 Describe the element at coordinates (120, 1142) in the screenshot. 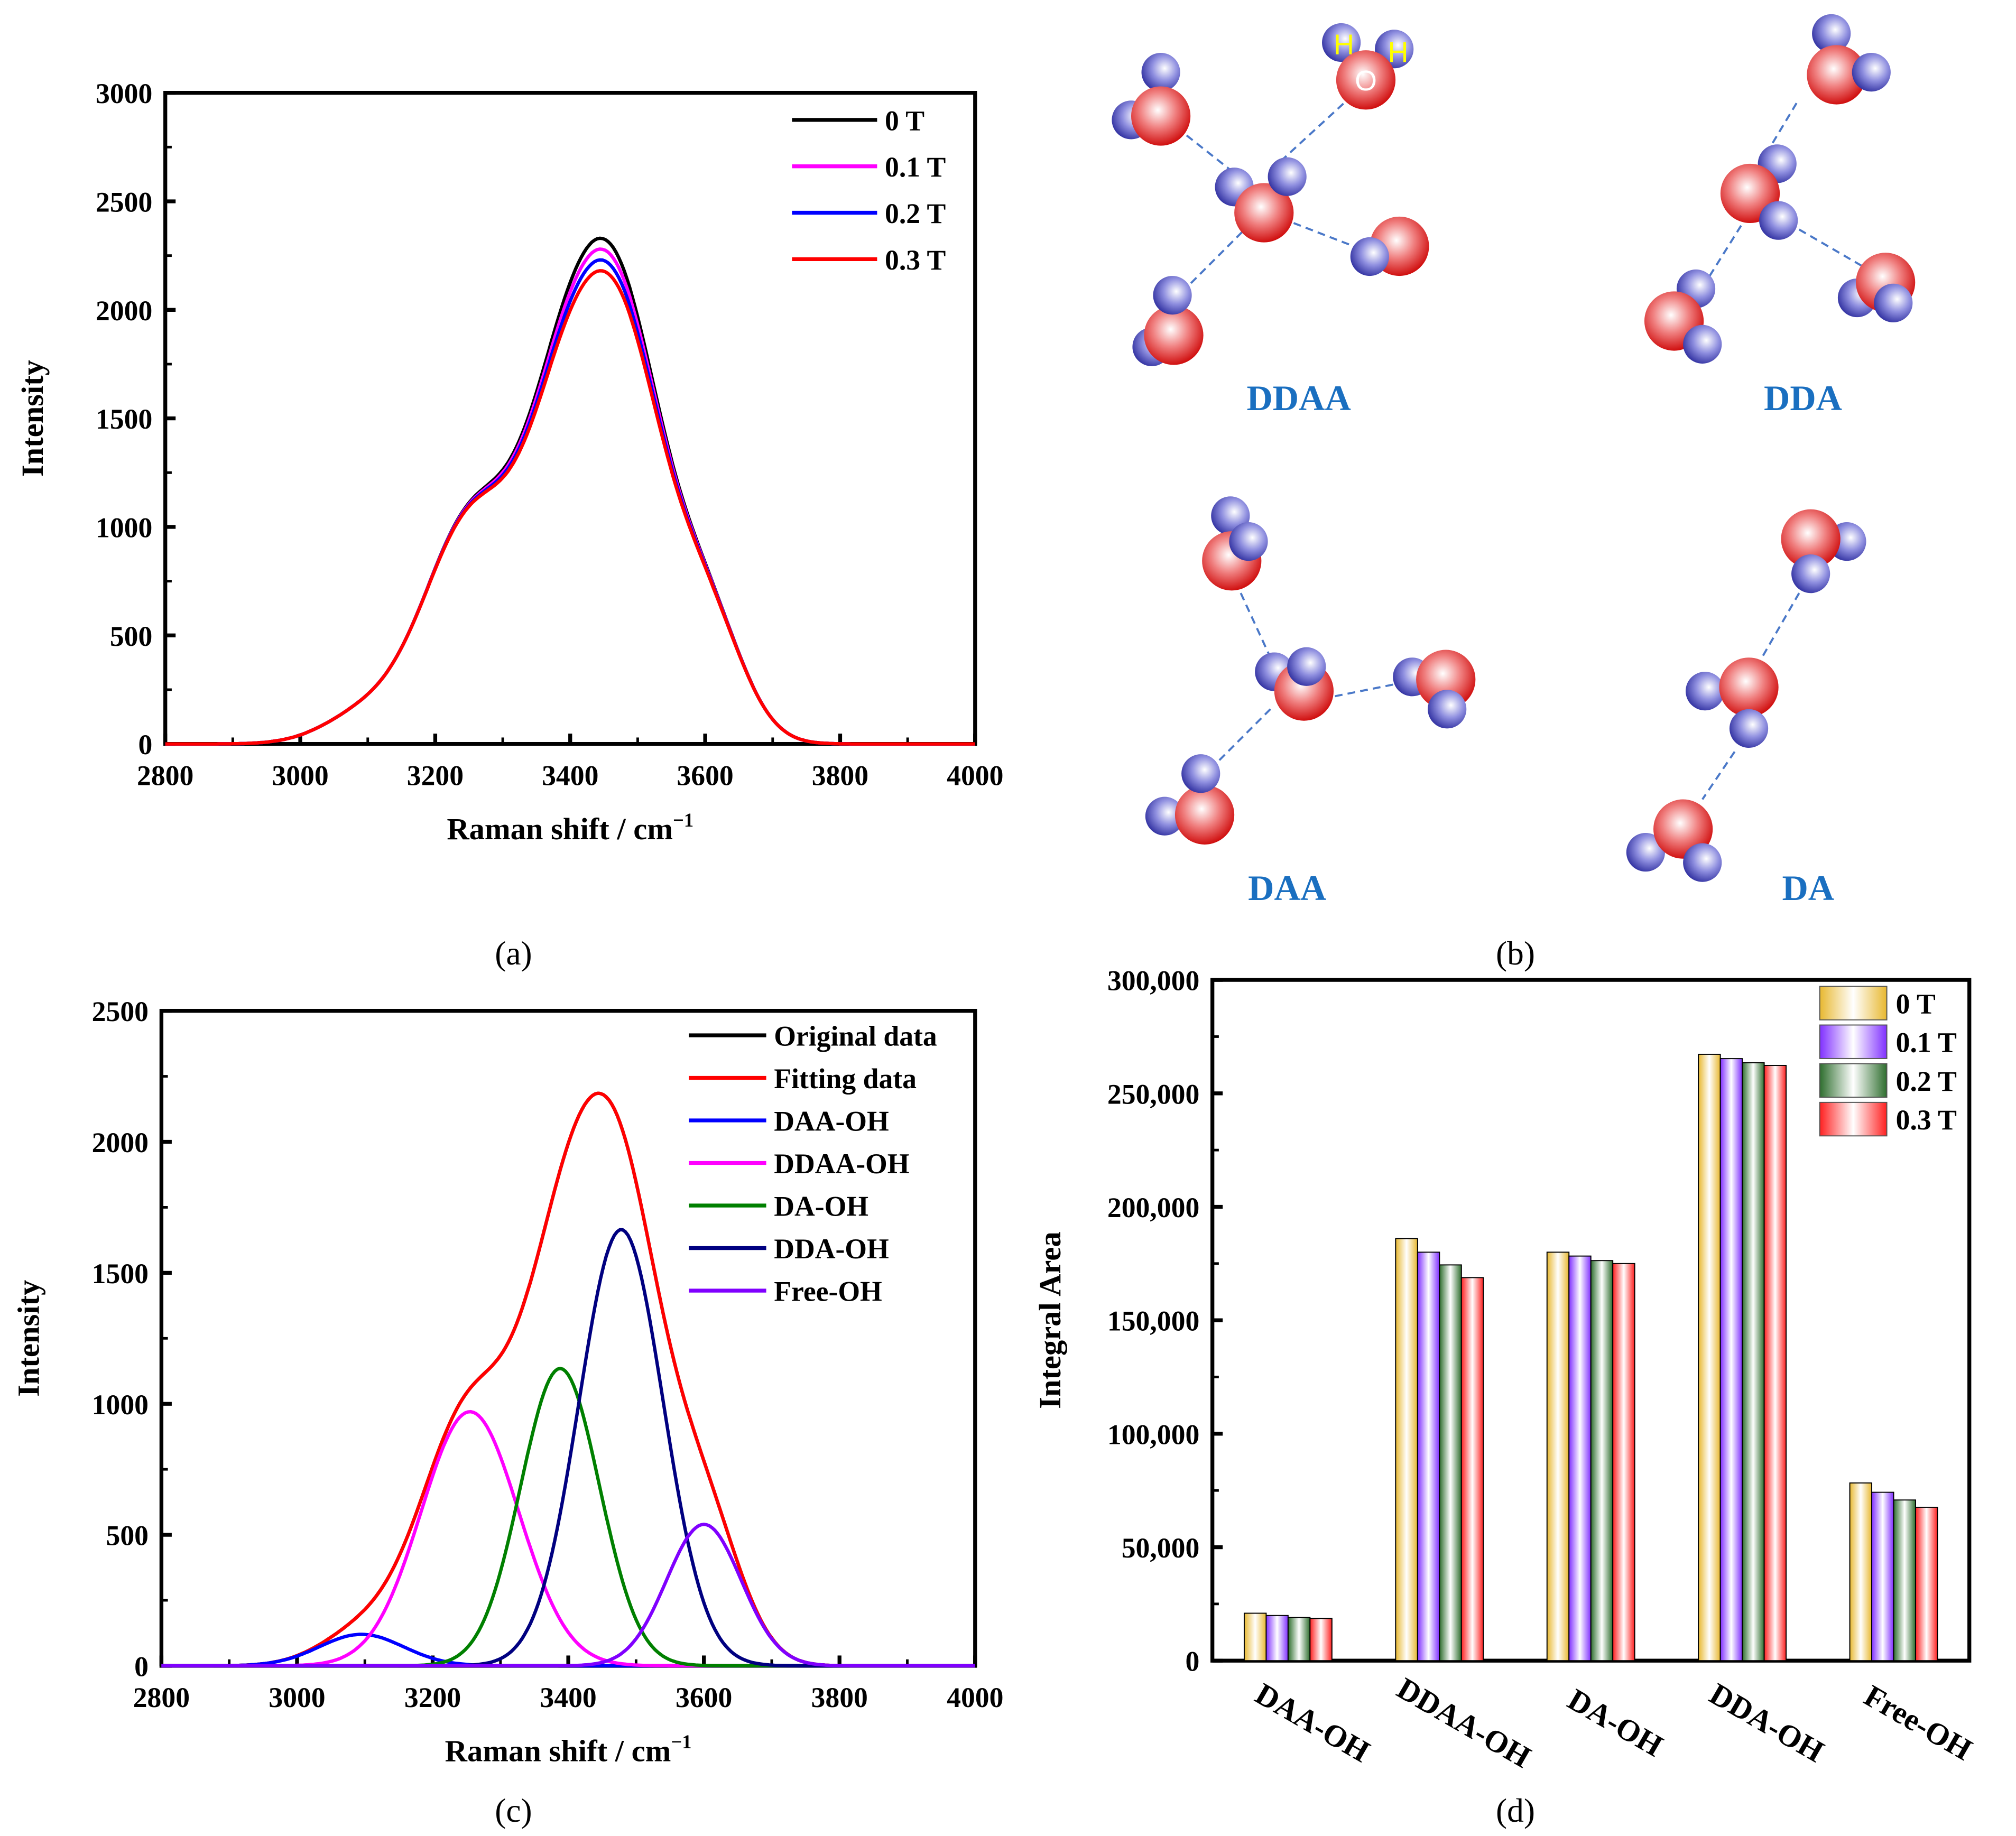

I see `y-tick-label: 2000` at that location.